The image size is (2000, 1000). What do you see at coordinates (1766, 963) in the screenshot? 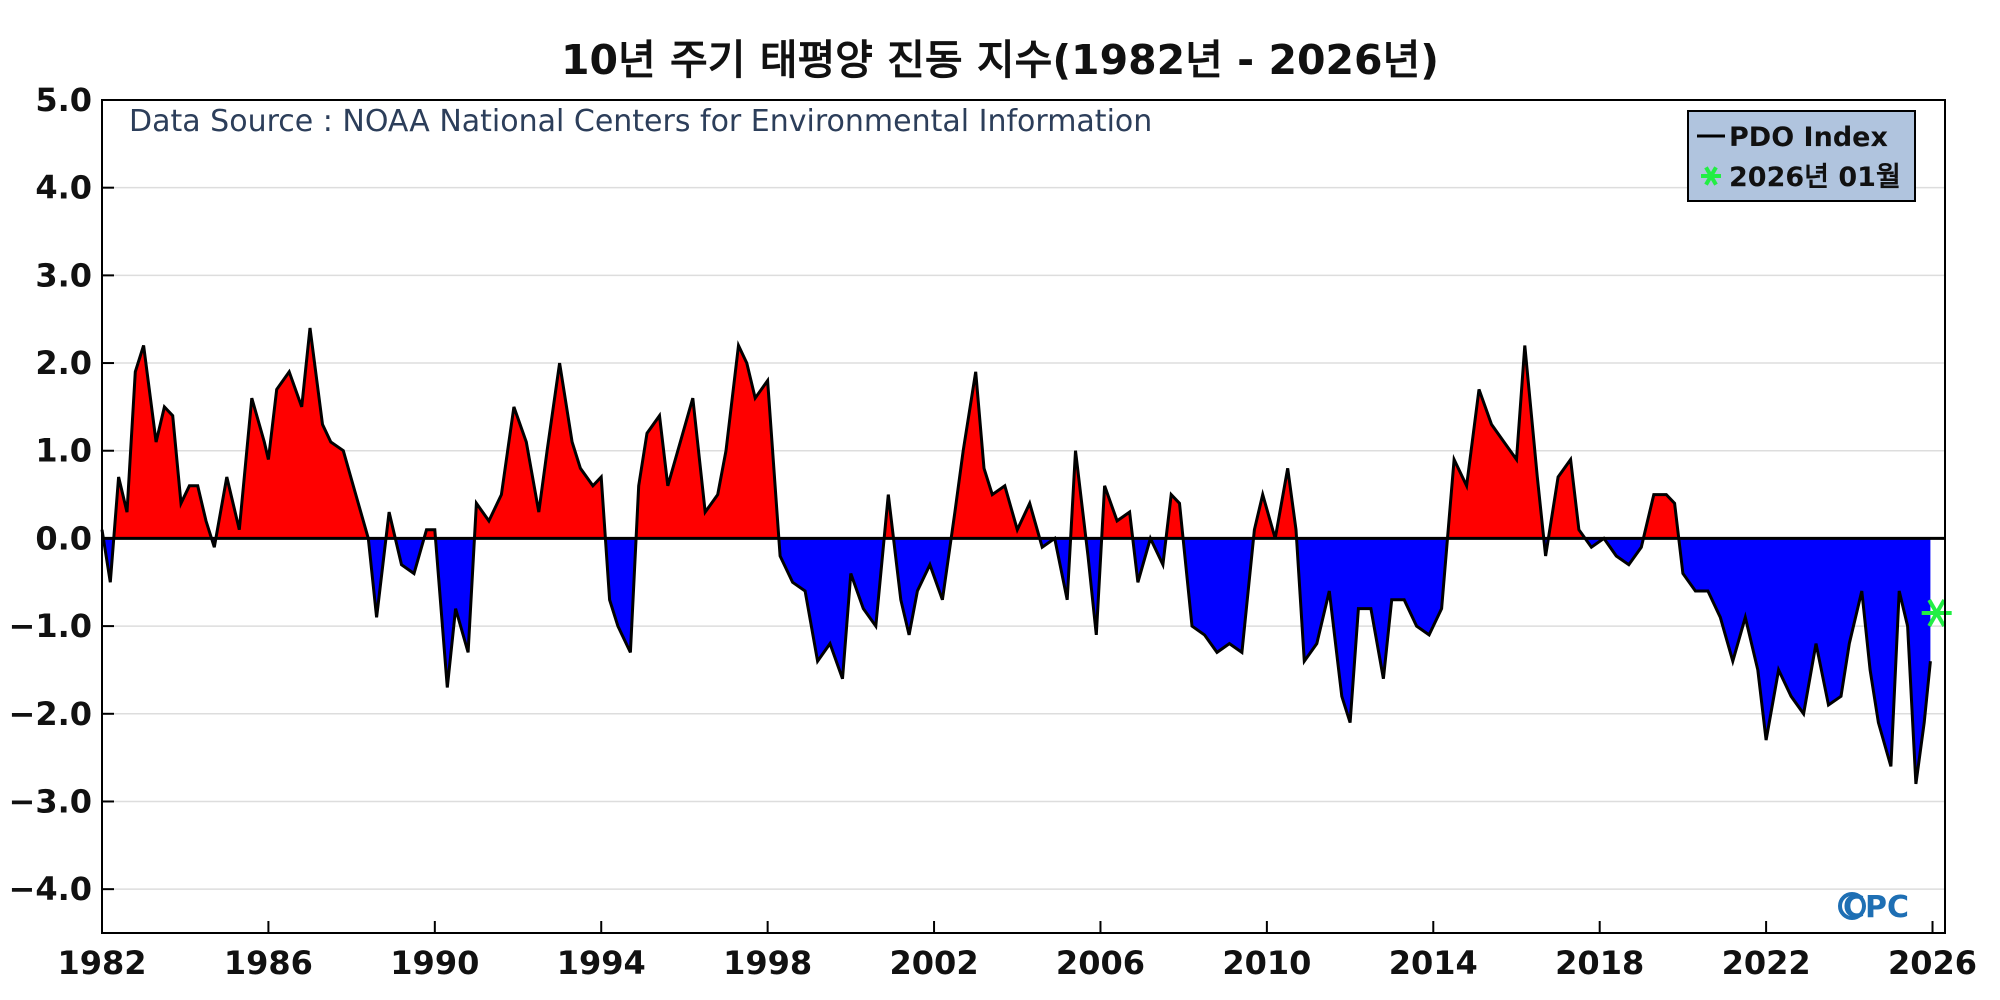
I see `x-tick-label: 2022` at bounding box center [1766, 963].